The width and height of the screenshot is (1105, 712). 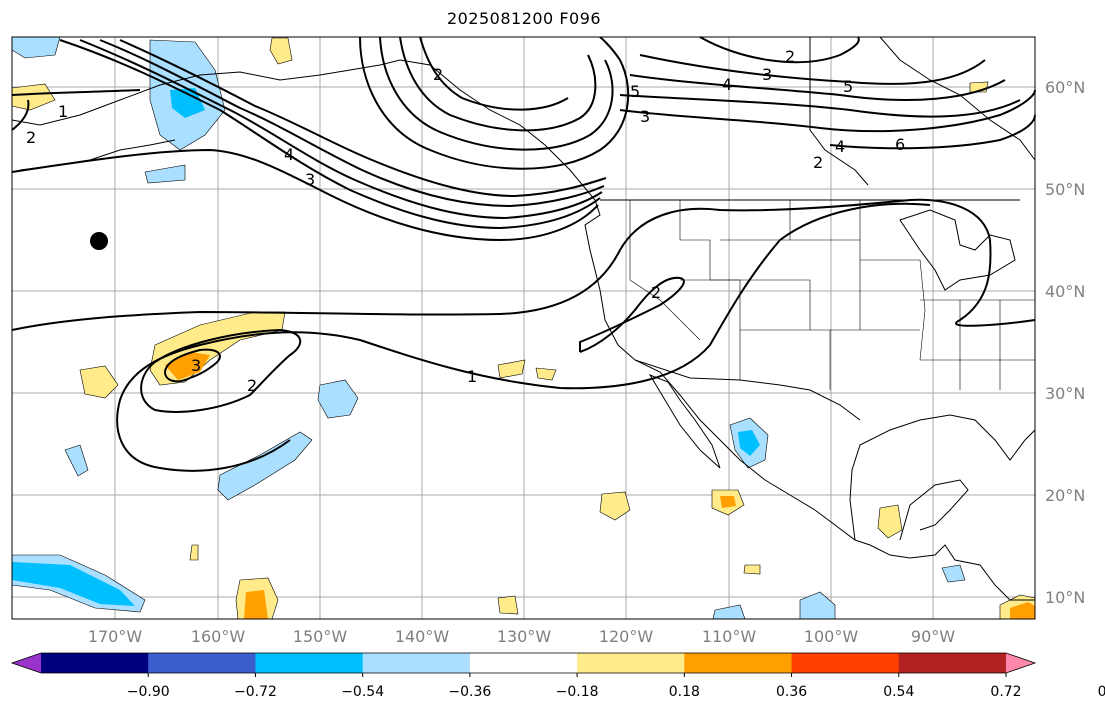 What do you see at coordinates (749, 443) in the screenshot?
I see `shade-mexico-negative-core` at bounding box center [749, 443].